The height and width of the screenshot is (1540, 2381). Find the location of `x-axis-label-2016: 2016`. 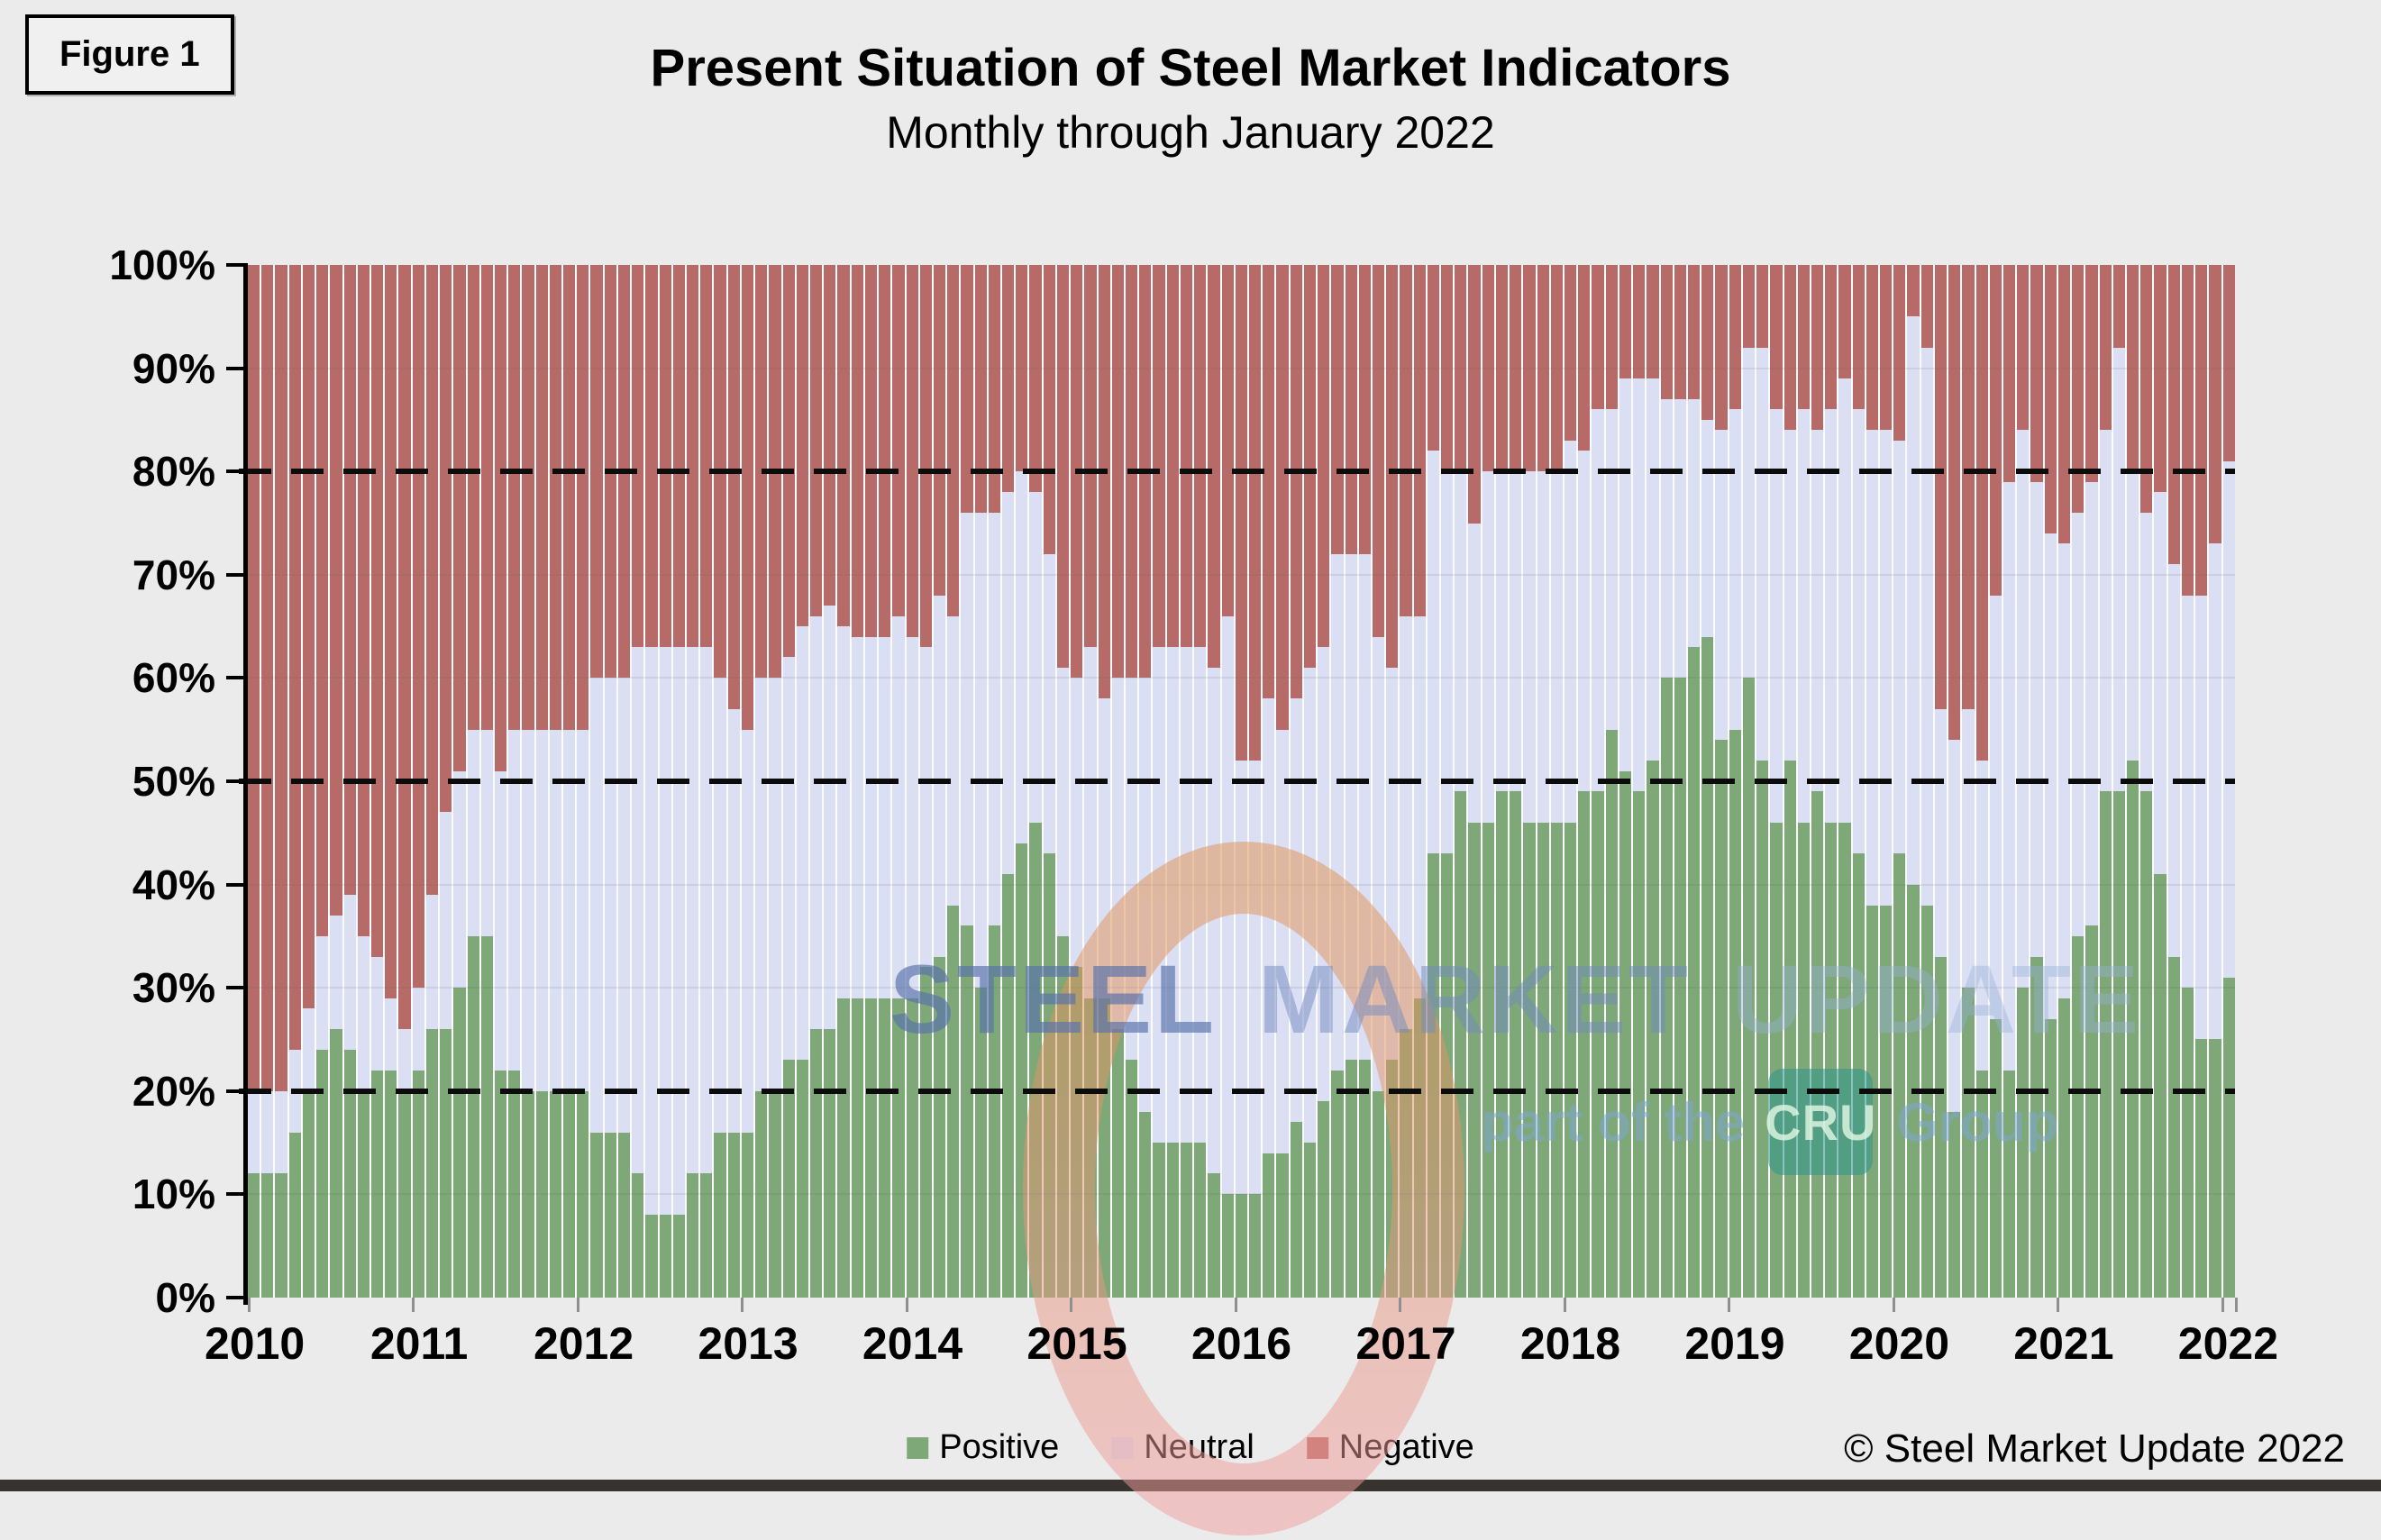

x-axis-label-2016: 2016 is located at coordinates (1241, 1343).